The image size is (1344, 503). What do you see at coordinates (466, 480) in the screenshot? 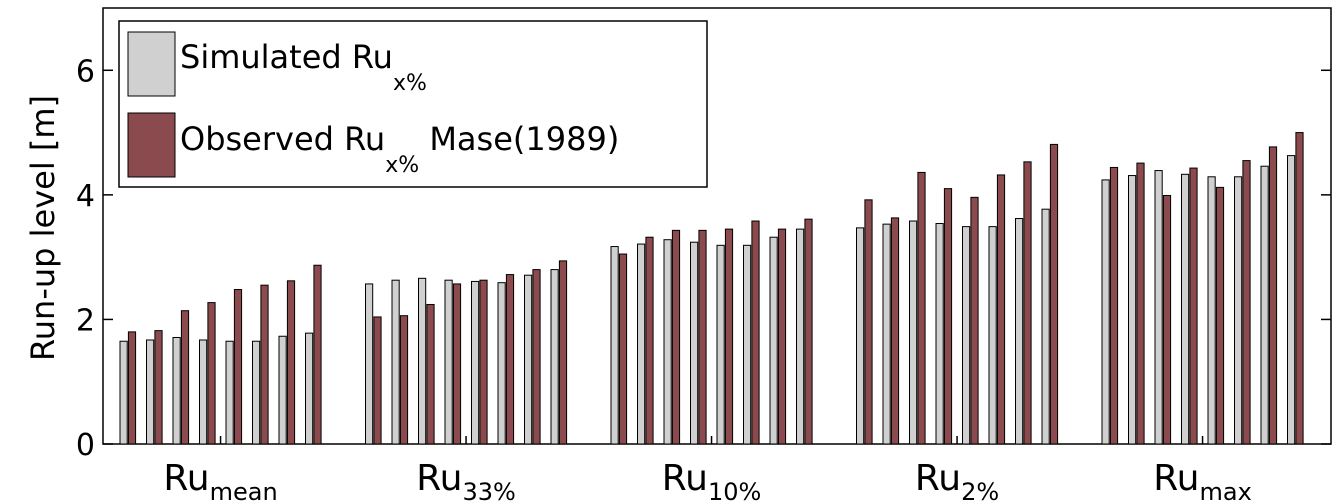
I see `x-tick-label: Ru33%` at bounding box center [466, 480].